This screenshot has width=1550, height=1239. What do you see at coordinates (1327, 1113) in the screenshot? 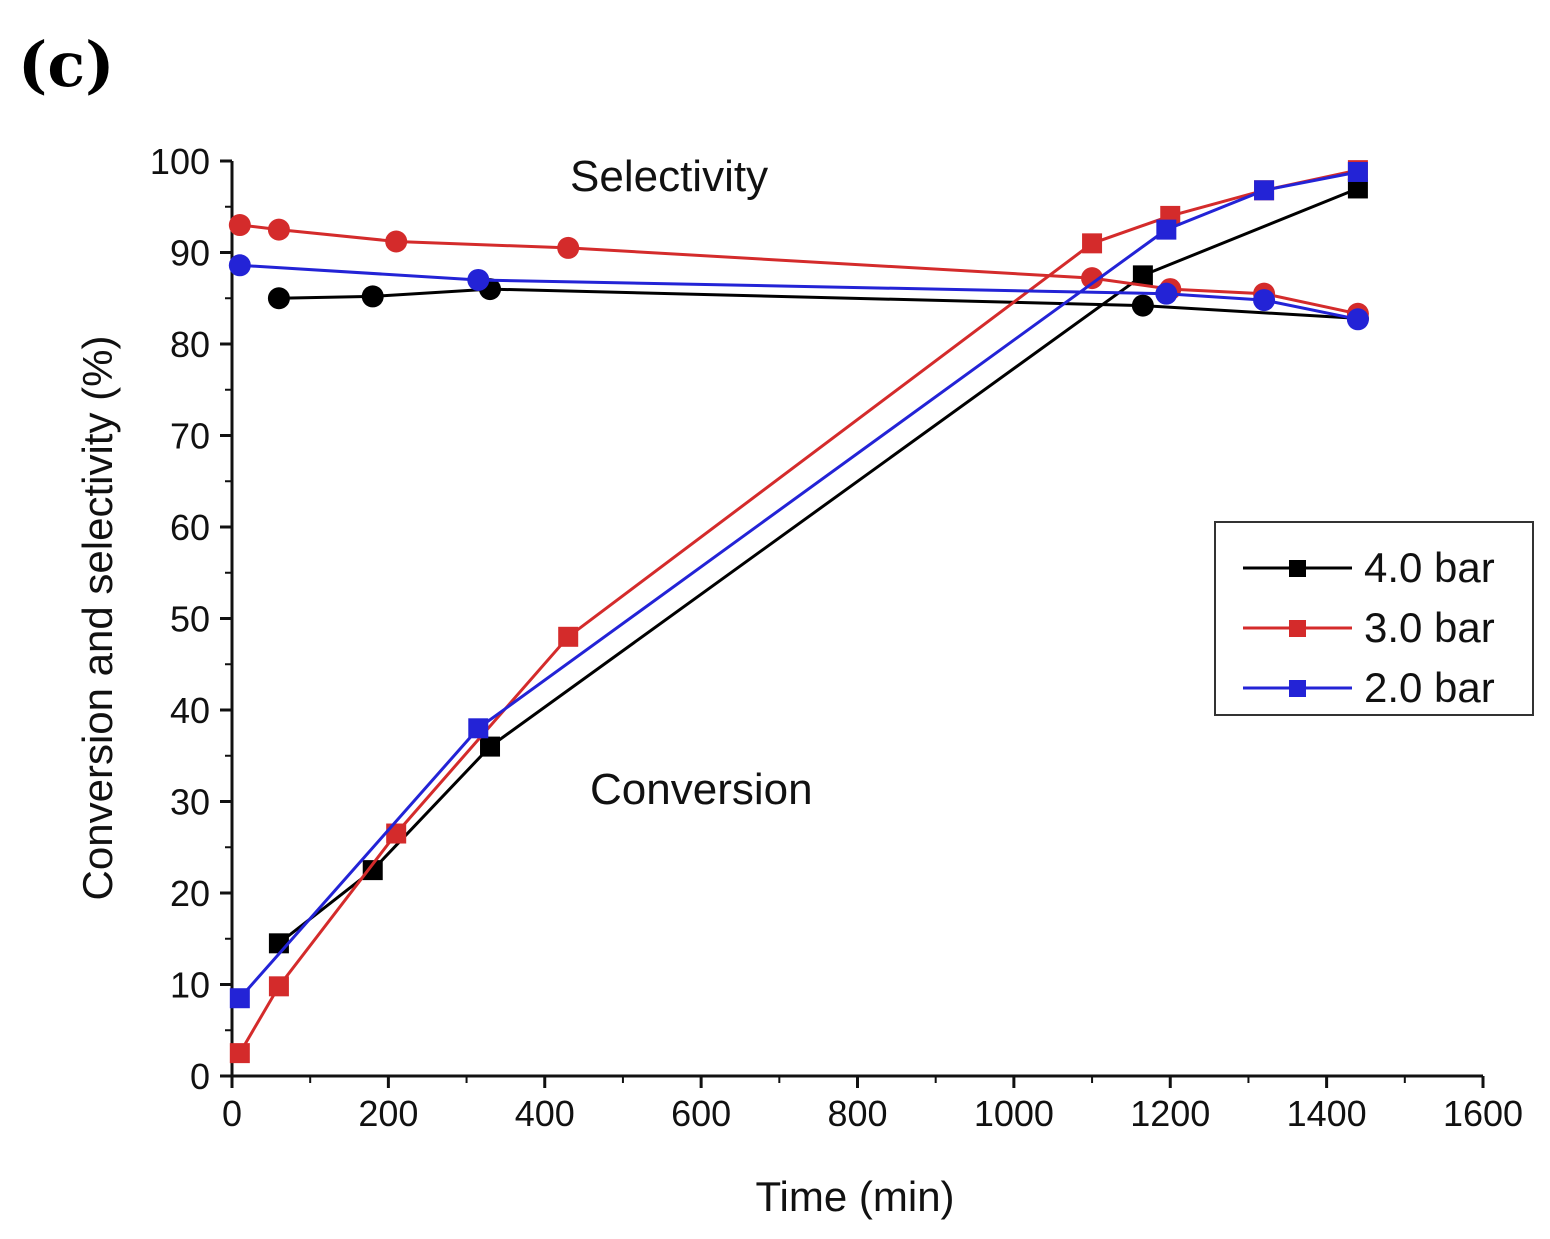
I see `x-tick-label: 1400` at bounding box center [1327, 1113].